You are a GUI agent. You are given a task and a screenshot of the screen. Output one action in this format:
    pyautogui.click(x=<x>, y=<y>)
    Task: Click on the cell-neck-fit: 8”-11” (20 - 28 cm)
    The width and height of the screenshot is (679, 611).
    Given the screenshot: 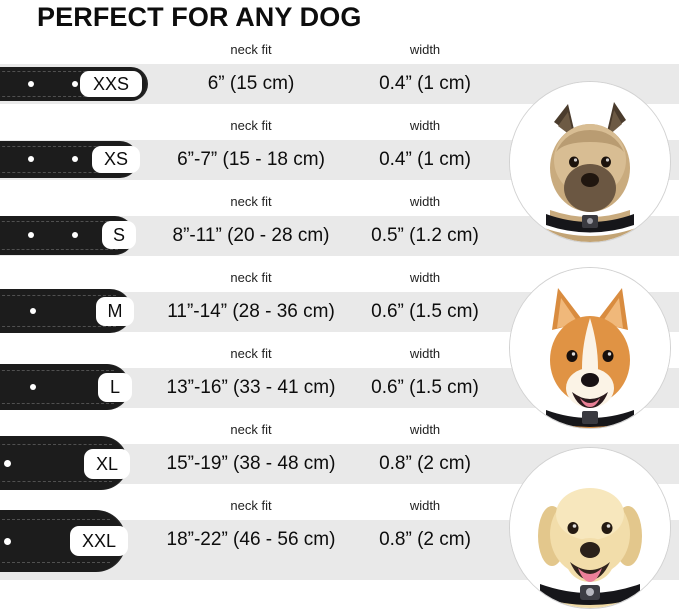 What is the action you would take?
    pyautogui.click(x=251, y=235)
    